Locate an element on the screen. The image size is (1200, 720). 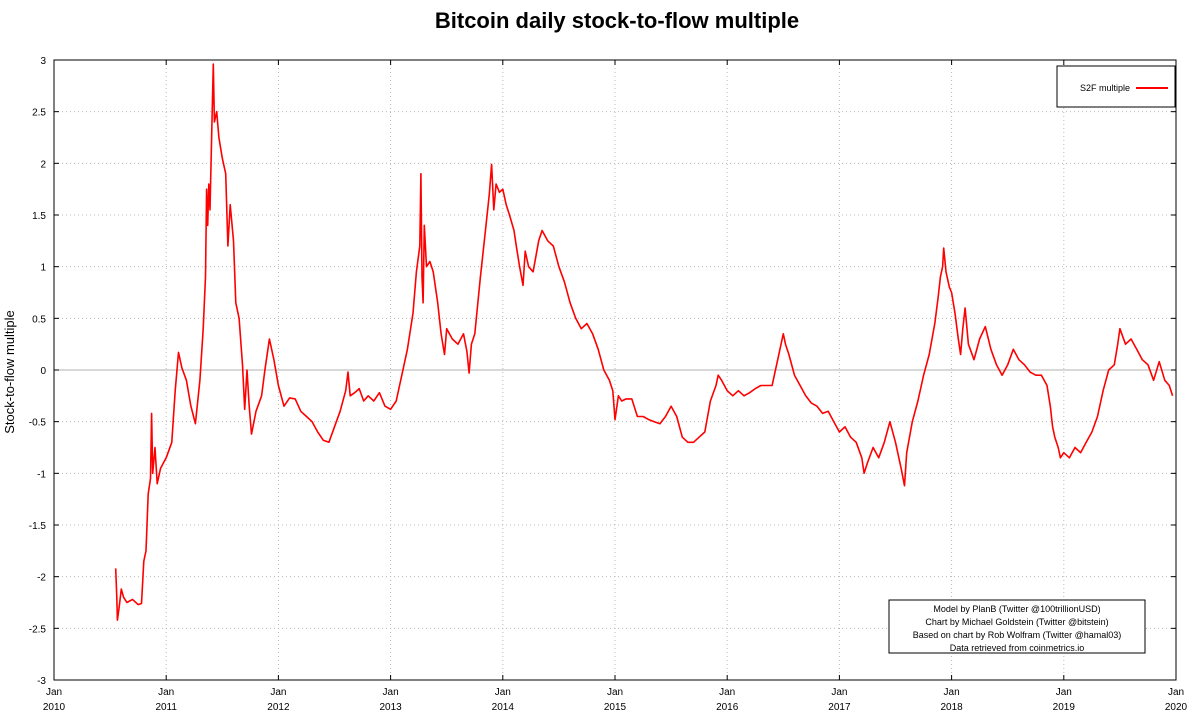
y-tick-label: 1.5 is located at coordinates (39, 216).